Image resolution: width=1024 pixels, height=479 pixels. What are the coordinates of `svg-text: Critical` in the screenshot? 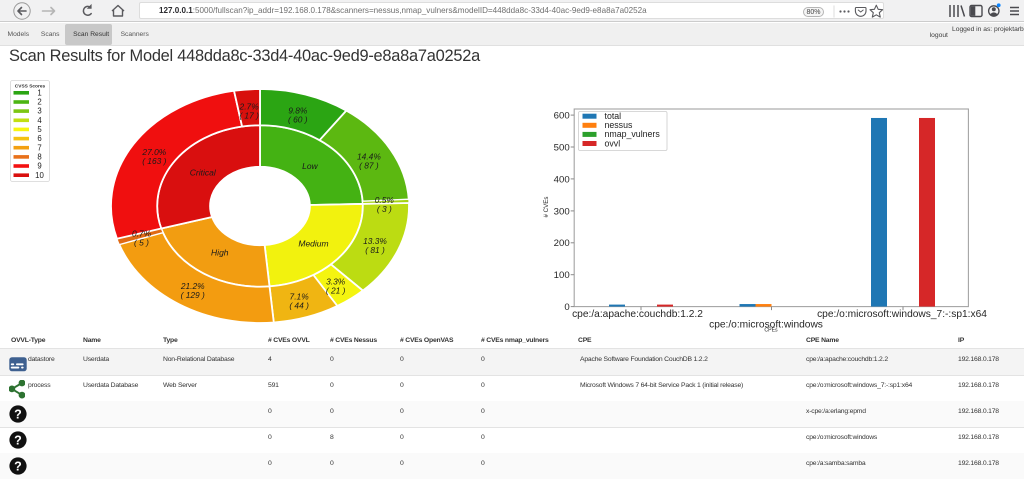 It's located at (203, 172).